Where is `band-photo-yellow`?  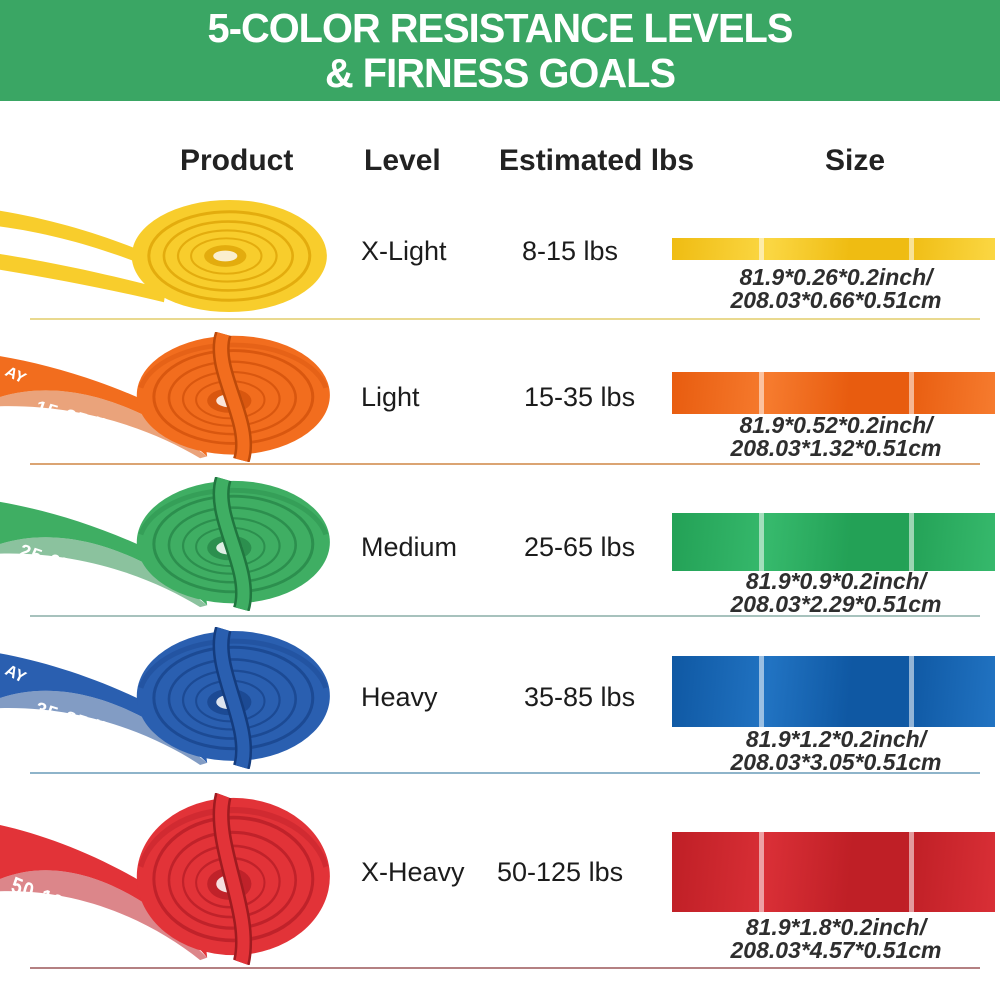 band-photo-yellow is located at coordinates (176, 256).